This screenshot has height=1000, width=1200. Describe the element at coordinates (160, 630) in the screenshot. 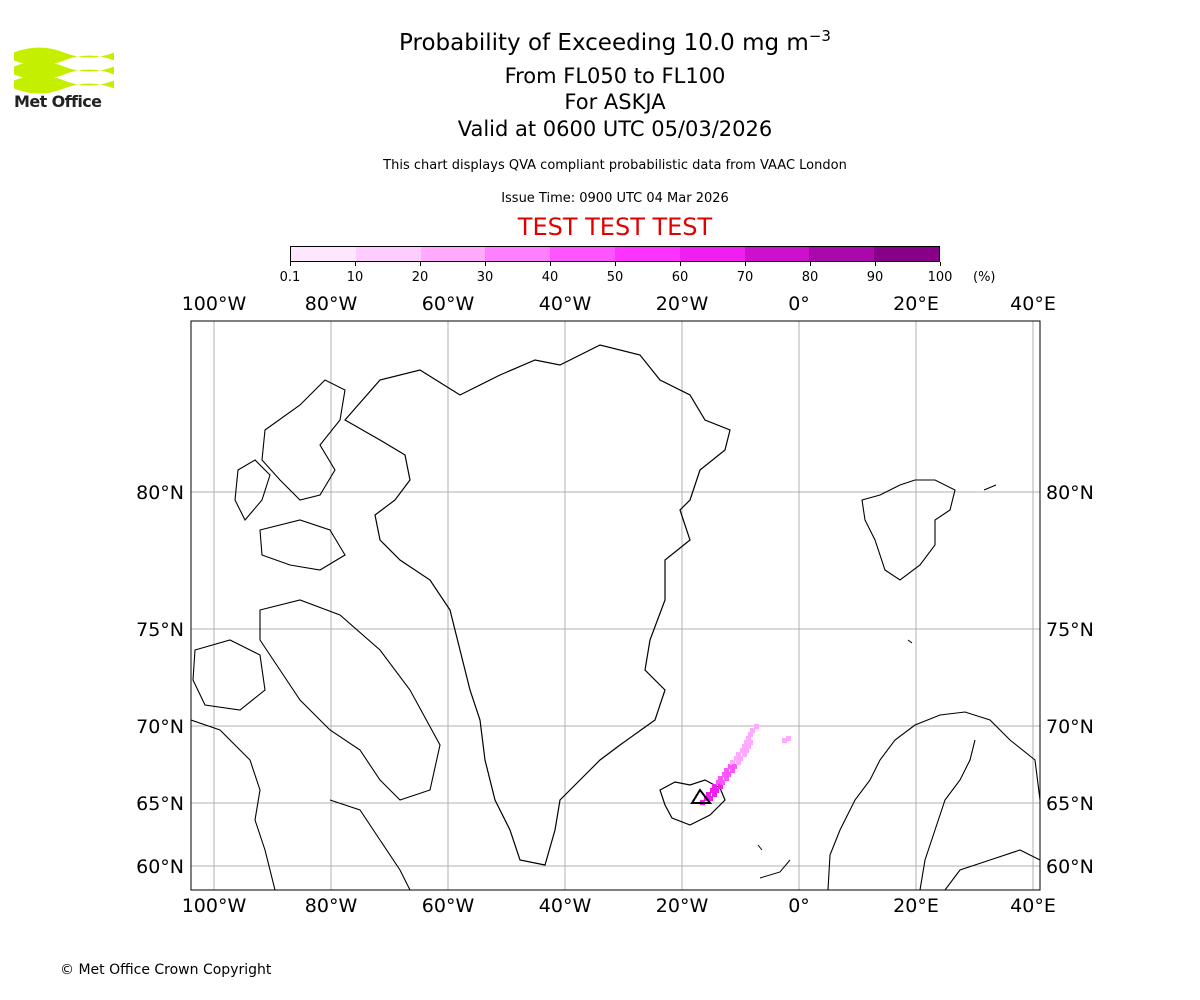

I see `lat-label-left: 75°N` at that location.